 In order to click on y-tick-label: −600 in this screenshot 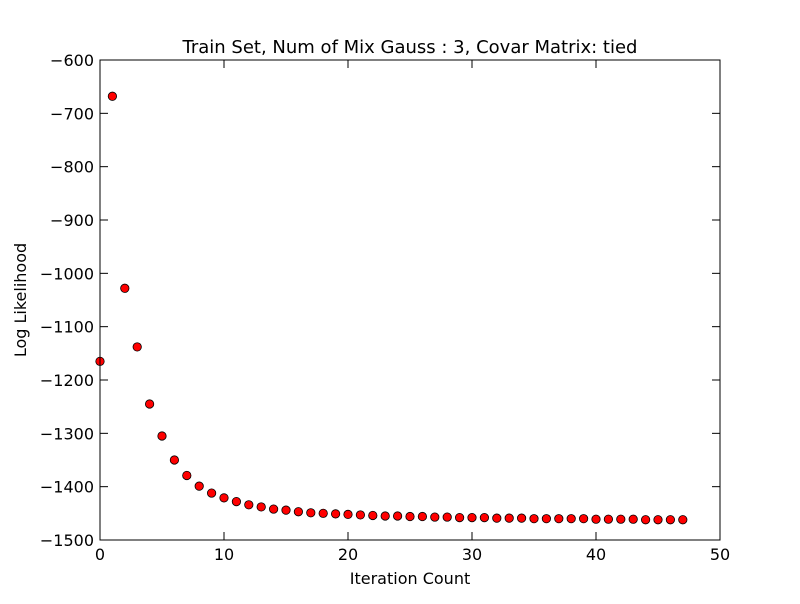, I will do `click(72, 60)`.